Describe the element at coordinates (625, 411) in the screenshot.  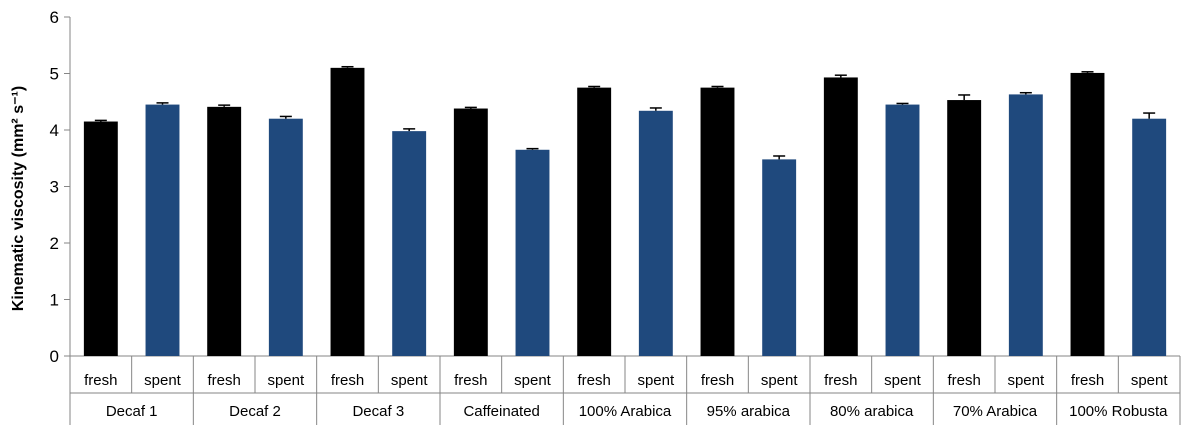
I see `x-group-label: 100% Arabica` at that location.